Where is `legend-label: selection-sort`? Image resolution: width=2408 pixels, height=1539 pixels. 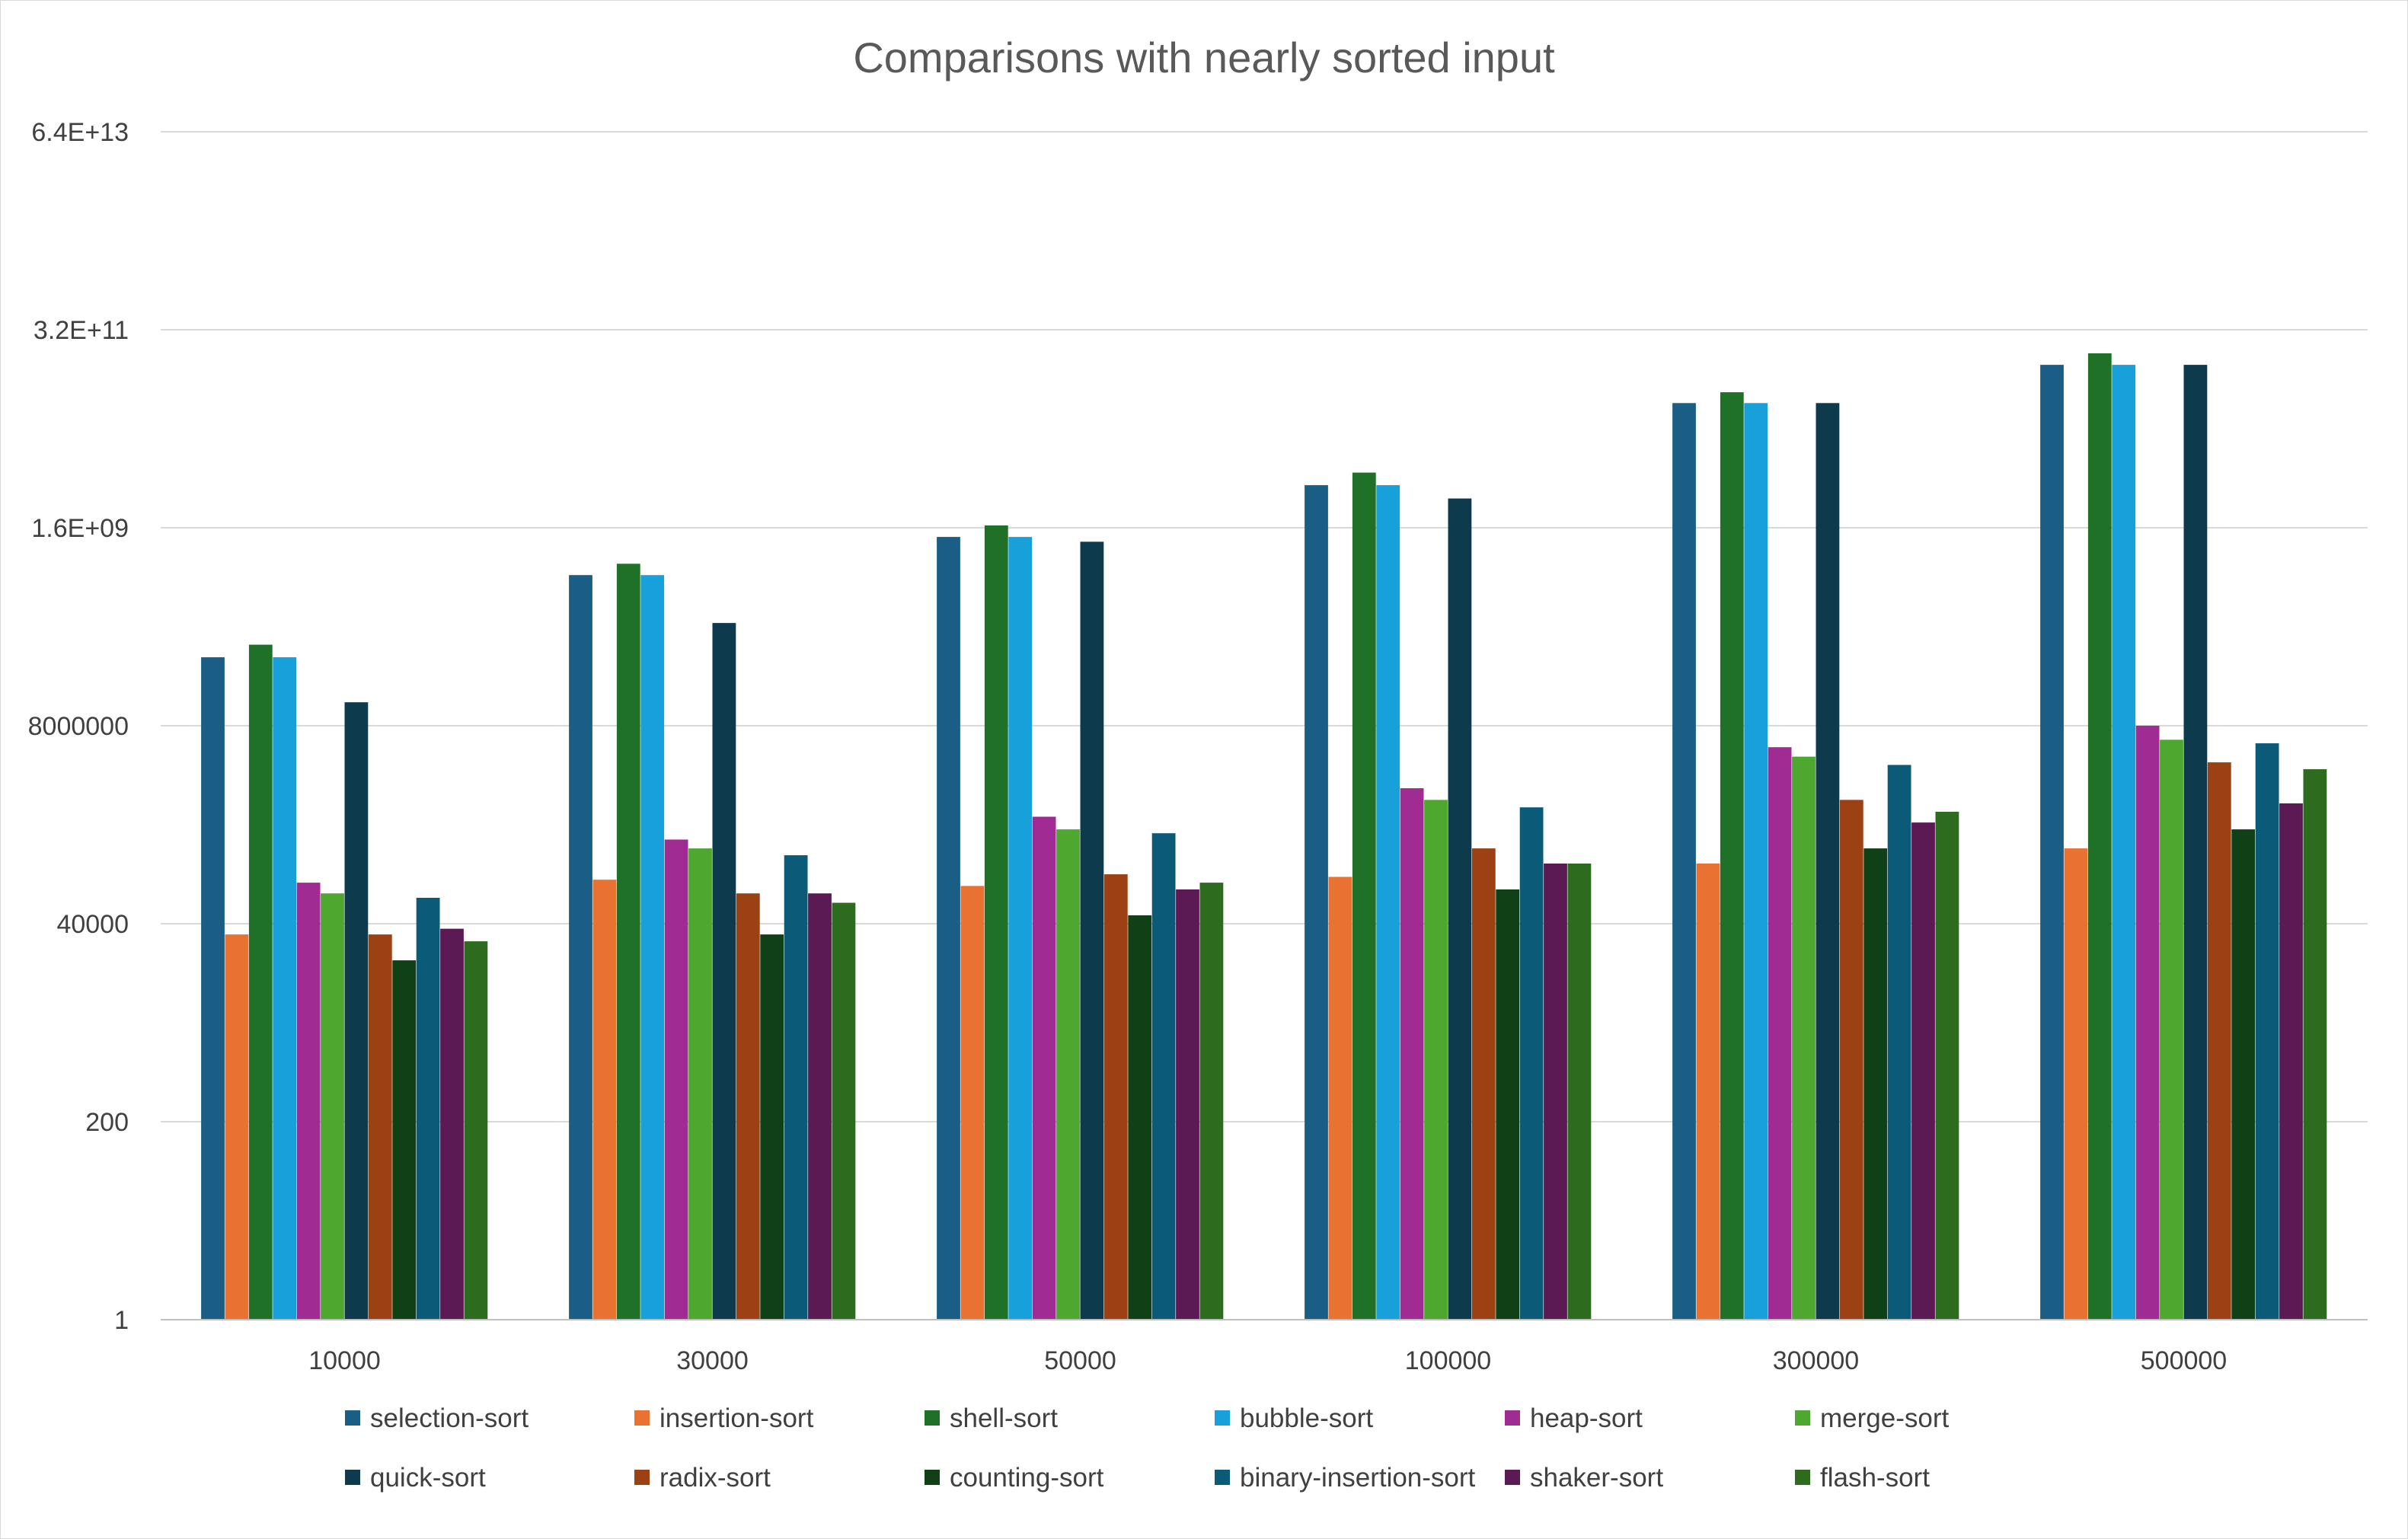 legend-label: selection-sort is located at coordinates (450, 1418).